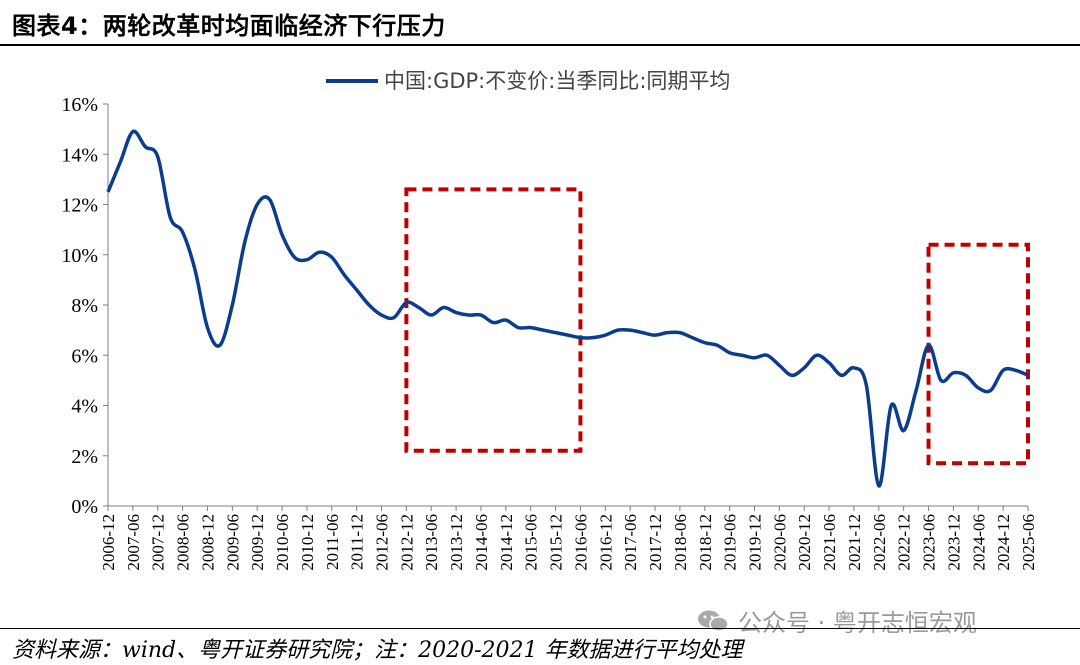  Describe the element at coordinates (580, 542) in the screenshot. I see `x-tick-label: 2016-06` at that location.